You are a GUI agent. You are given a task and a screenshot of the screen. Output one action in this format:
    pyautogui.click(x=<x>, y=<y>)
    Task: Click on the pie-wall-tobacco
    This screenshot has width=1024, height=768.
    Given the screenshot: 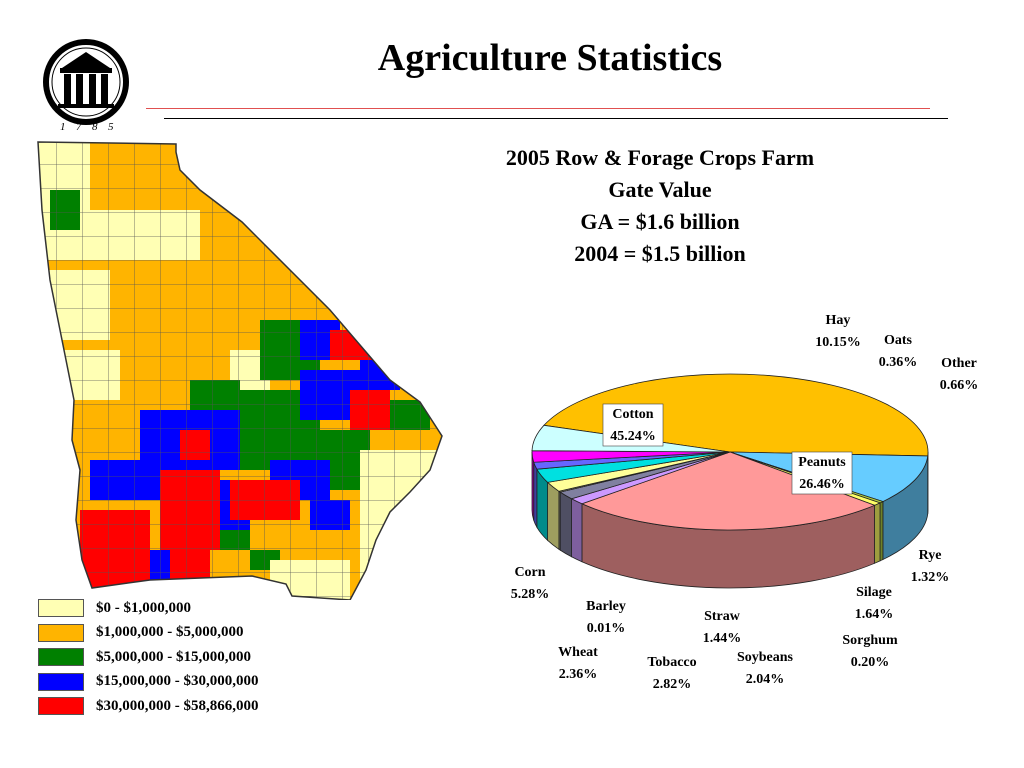 What is the action you would take?
    pyautogui.click(x=542, y=504)
    